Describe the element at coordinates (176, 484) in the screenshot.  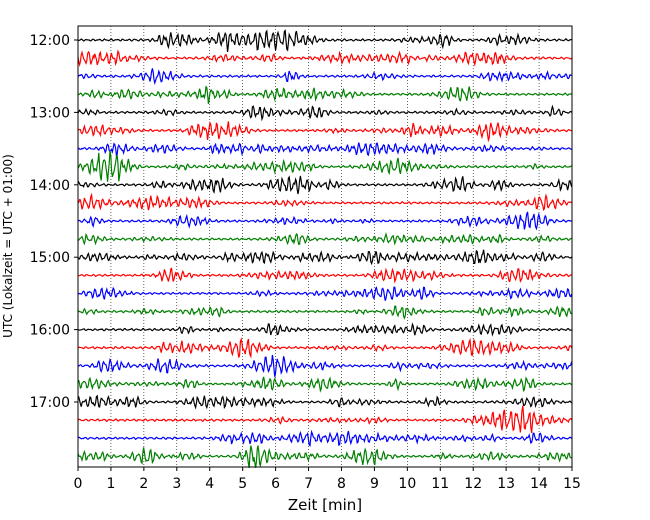
I see `x-tick-label: 3` at that location.